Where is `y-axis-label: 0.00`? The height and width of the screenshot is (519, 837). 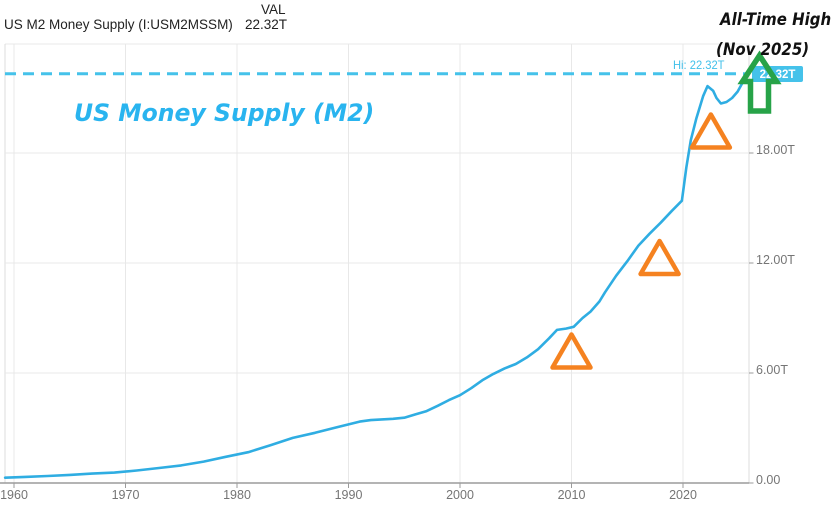
y-axis-label: 0.00 is located at coordinates (768, 480).